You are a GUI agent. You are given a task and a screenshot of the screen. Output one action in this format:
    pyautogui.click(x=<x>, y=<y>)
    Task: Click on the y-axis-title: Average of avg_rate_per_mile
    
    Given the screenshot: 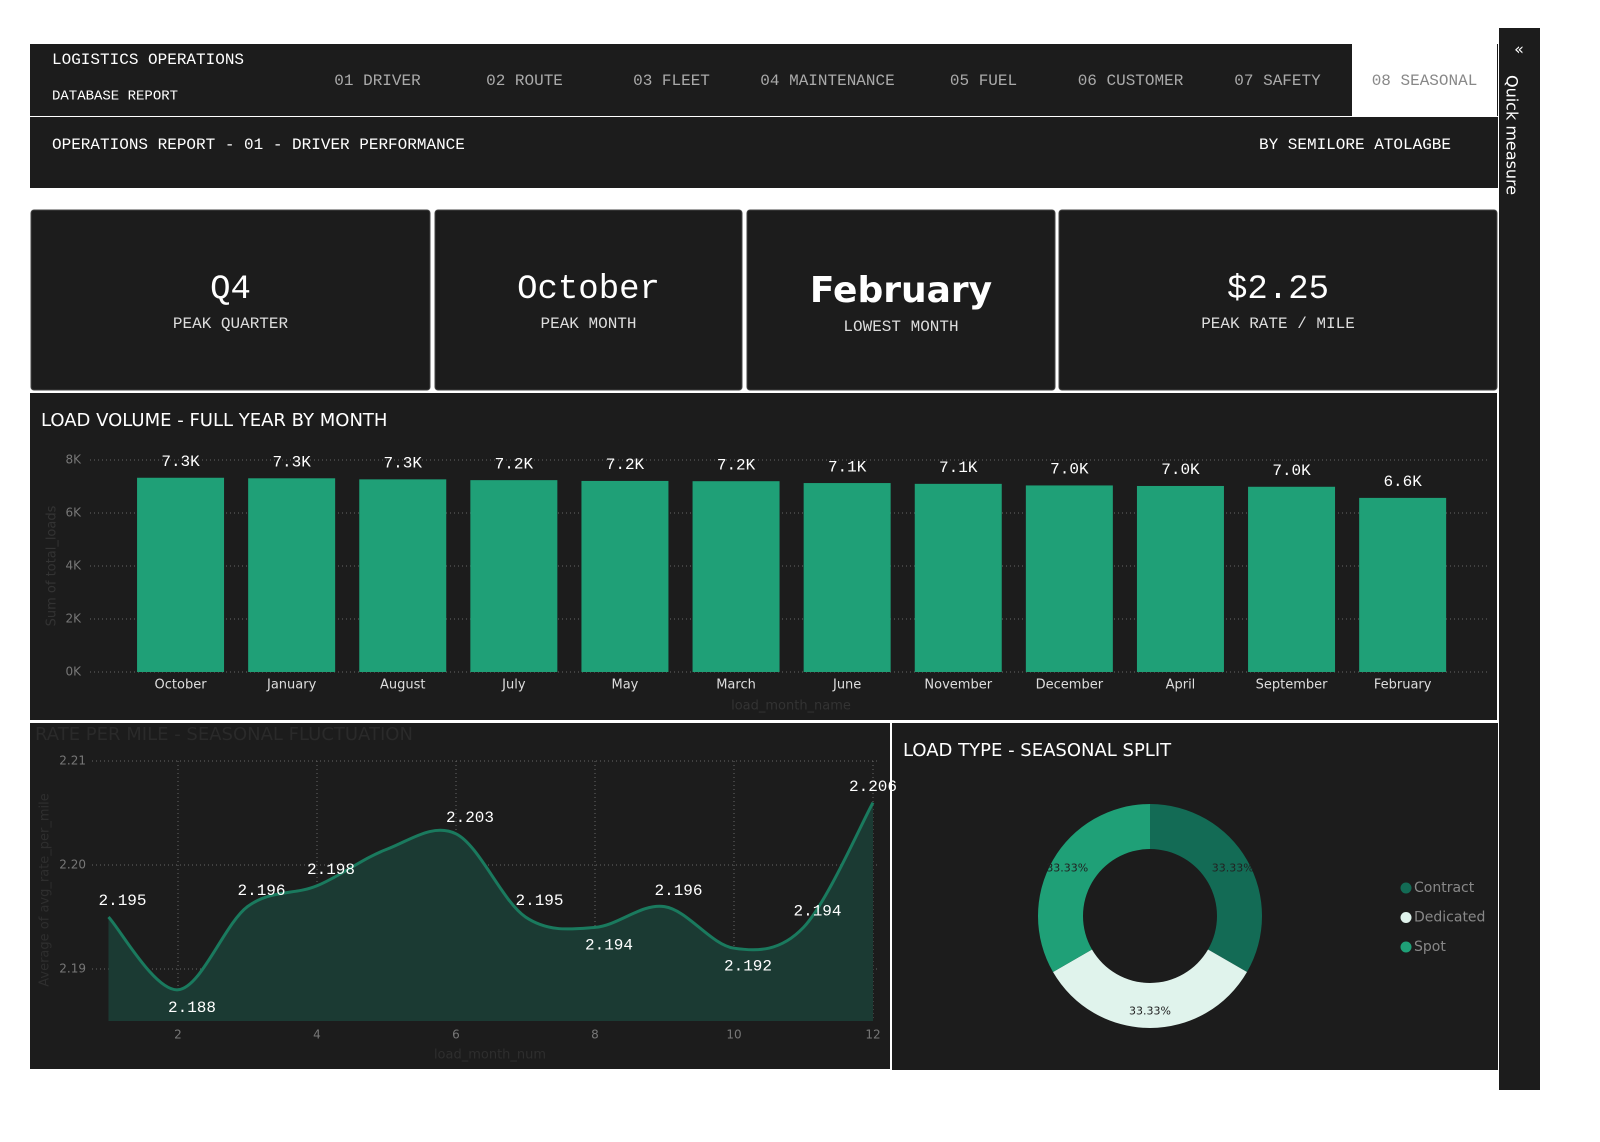 What is the action you would take?
    pyautogui.click(x=45, y=889)
    